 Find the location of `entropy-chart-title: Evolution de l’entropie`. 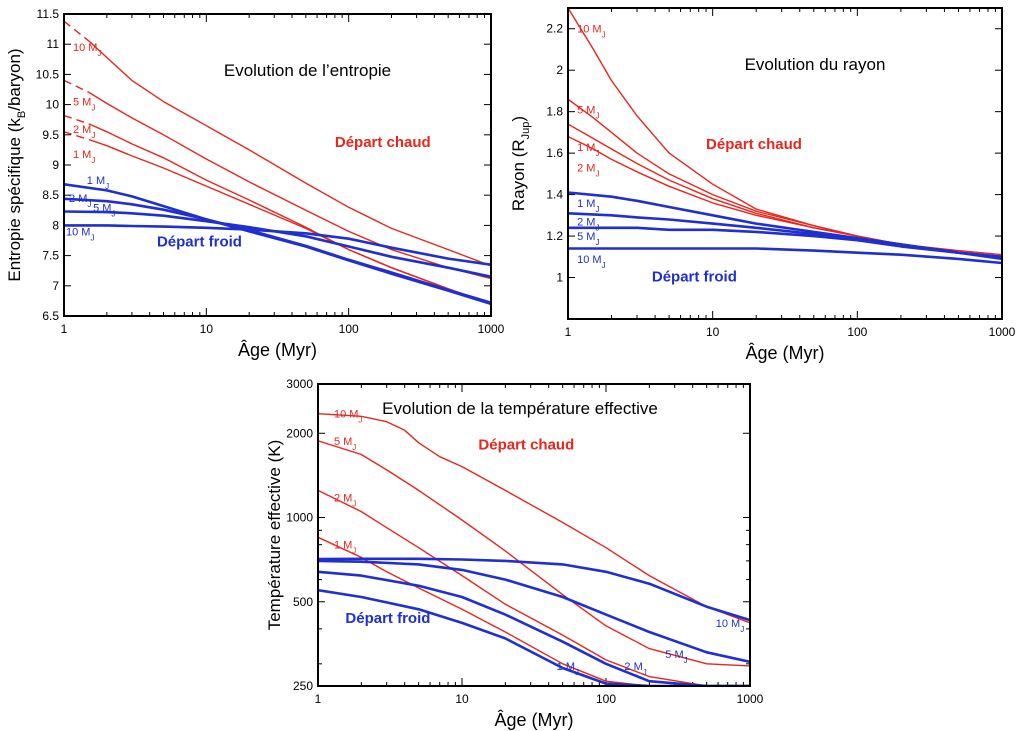

entropy-chart-title: Evolution de l’entropie is located at coordinates (307, 70).